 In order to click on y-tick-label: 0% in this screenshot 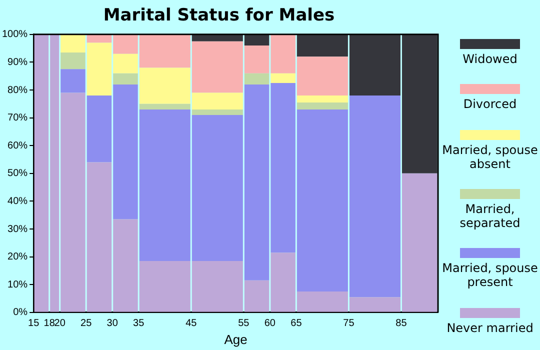, I will do `click(20, 312)`.